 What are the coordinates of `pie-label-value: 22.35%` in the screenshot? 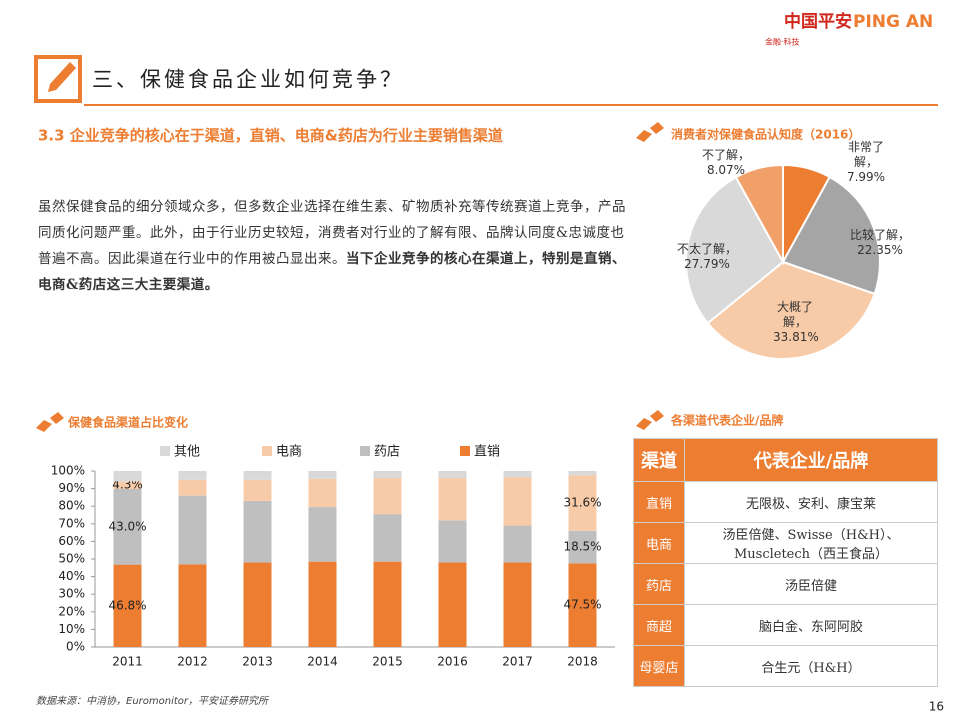 It's located at (880, 250).